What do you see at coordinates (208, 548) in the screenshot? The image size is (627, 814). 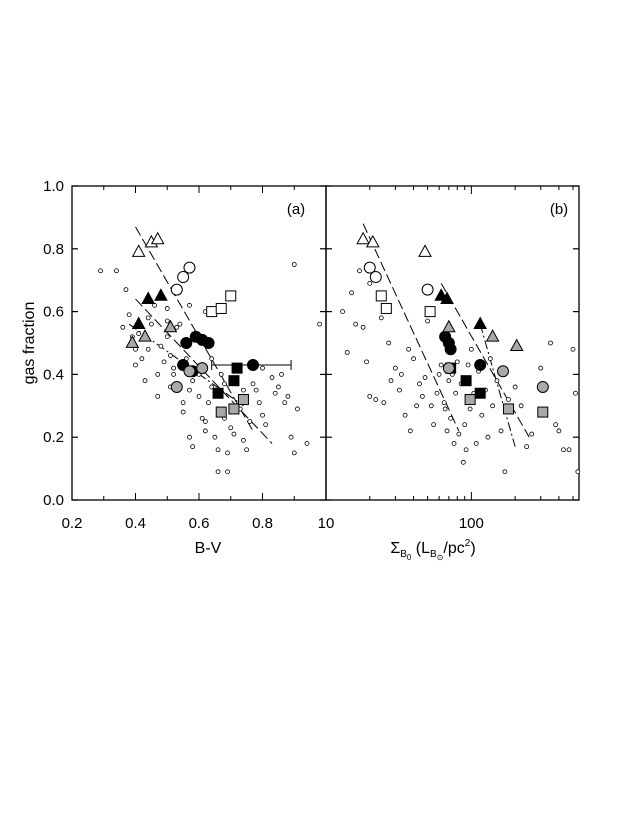 I see `panel-a-xlabel: B-V` at bounding box center [208, 548].